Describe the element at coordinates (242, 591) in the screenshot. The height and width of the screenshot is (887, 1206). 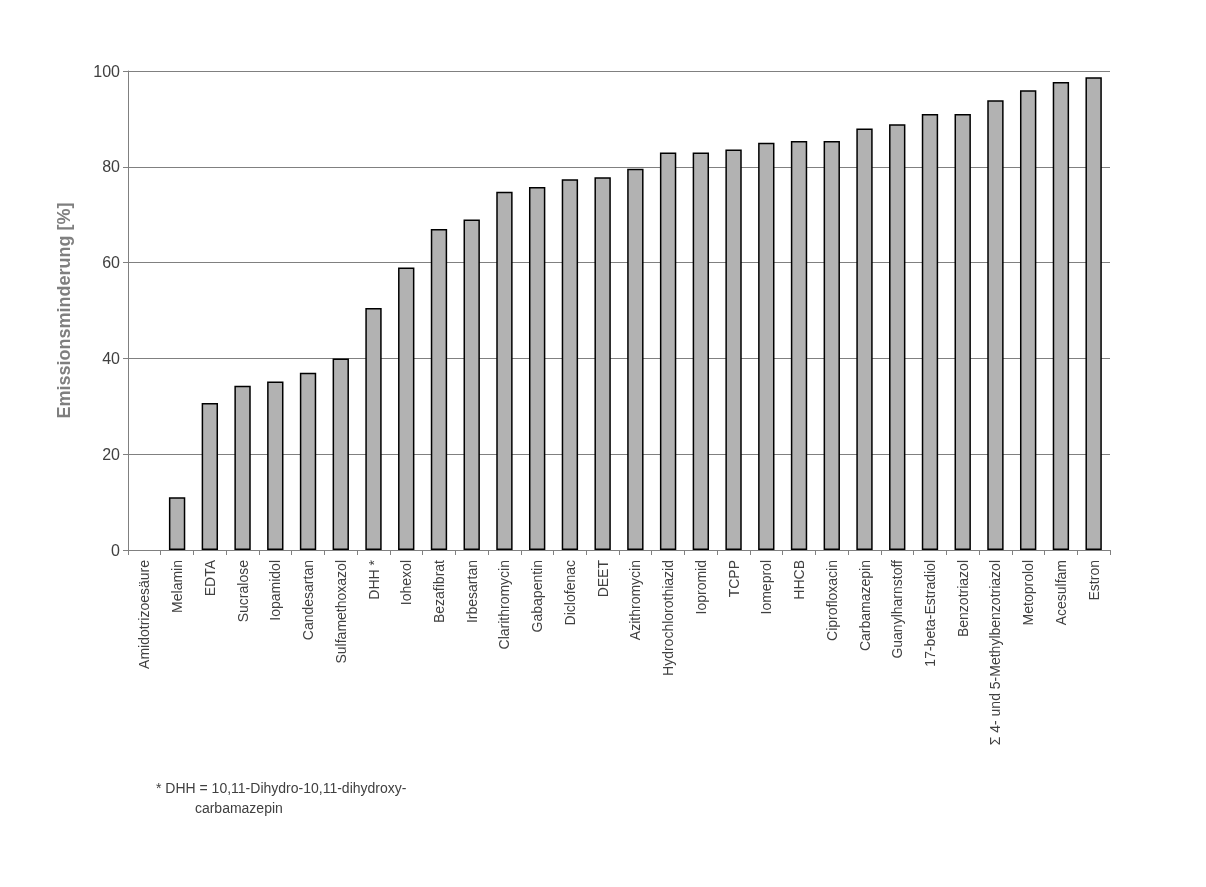
I see `x-tick-label: Sucralose` at that location.